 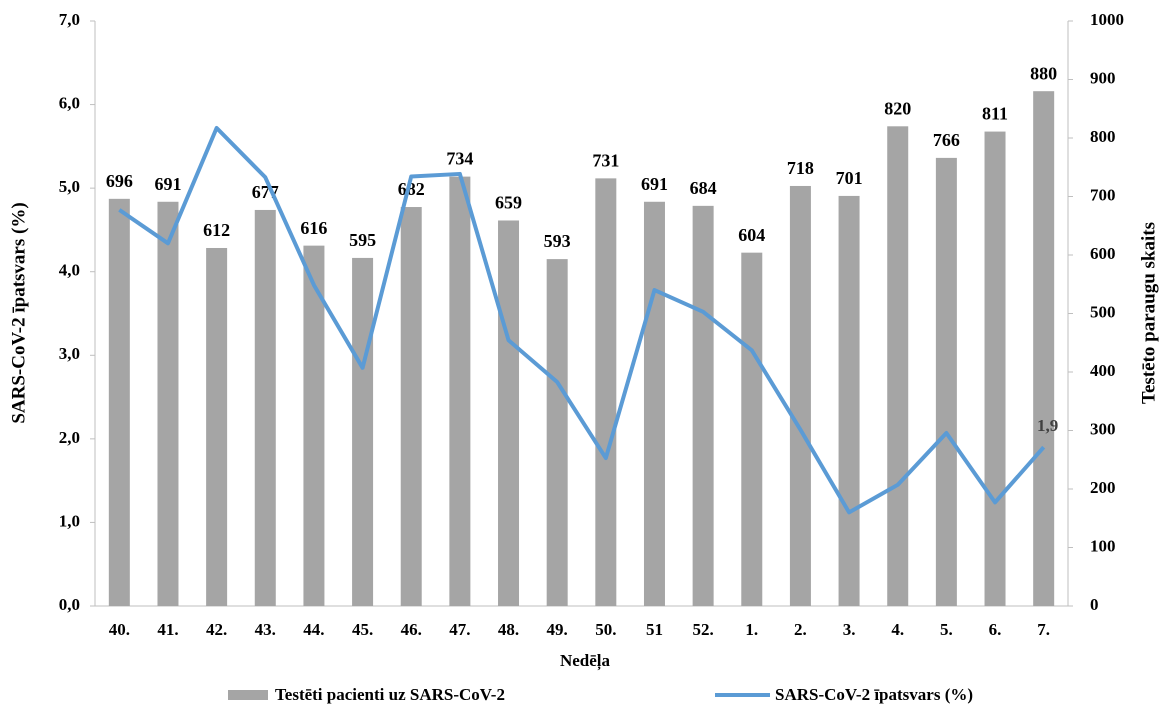 What do you see at coordinates (508, 203) in the screenshot?
I see `bar-label: 659` at bounding box center [508, 203].